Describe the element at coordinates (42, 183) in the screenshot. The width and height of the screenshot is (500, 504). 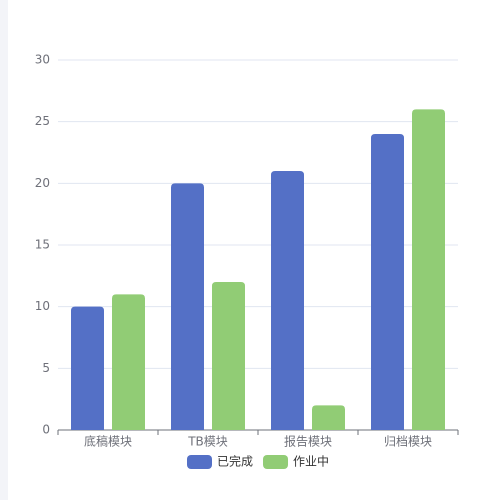
I see `y-tick-label: 20` at that location.